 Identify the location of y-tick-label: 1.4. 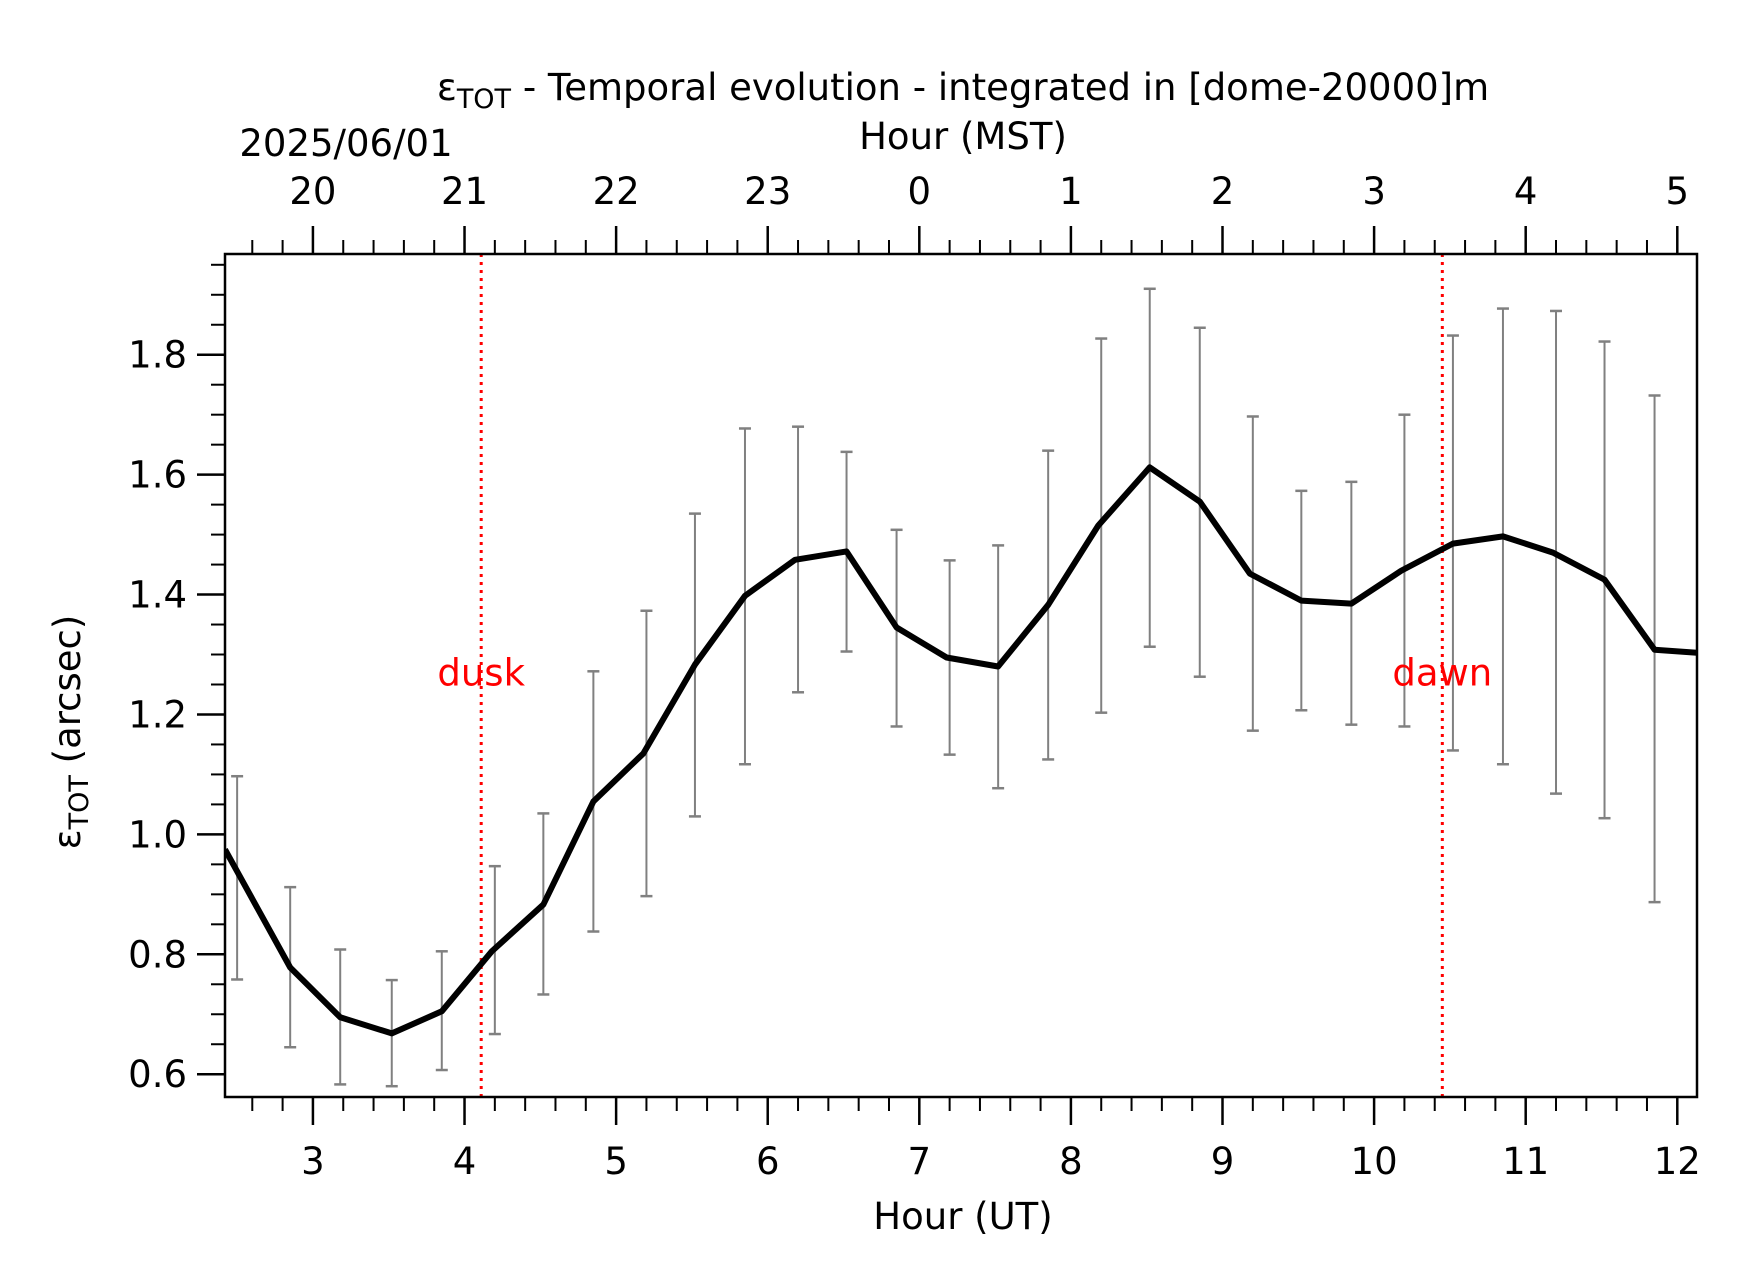
(157, 595).